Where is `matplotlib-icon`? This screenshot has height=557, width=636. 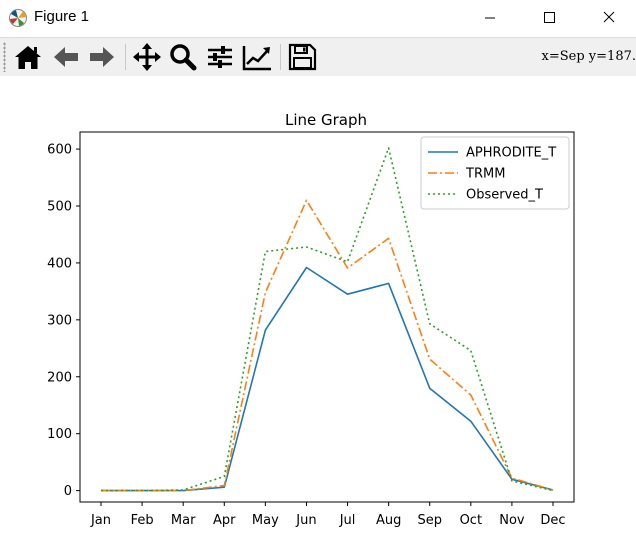 matplotlib-icon is located at coordinates (18, 18).